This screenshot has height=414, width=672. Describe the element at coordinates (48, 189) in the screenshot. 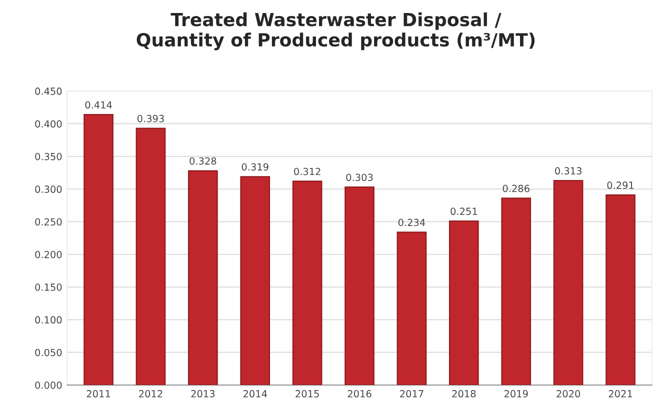

I see `y-tick-label: 0.300` at that location.